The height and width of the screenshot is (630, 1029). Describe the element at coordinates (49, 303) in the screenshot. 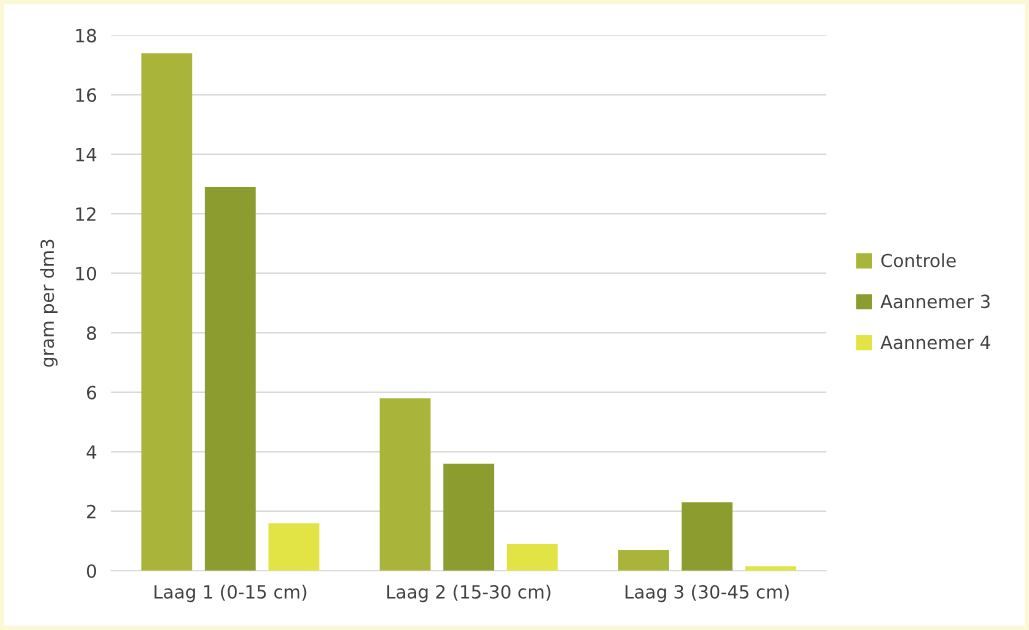

I see `y-axis-title: gram per dm3` at that location.